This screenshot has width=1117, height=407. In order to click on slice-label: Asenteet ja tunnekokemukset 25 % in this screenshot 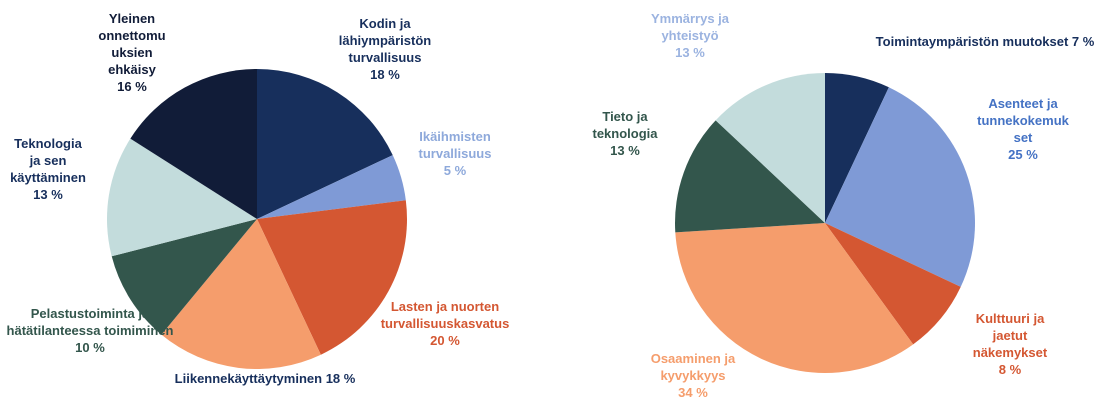, I will do `click(1023, 129)`.